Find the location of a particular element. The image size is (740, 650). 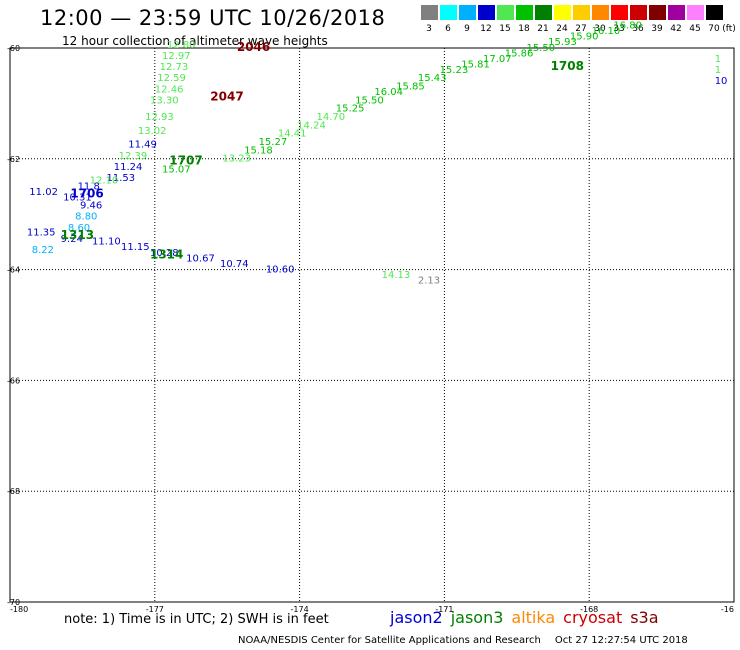

legend-label-36: 36 is located at coordinates (638, 29).